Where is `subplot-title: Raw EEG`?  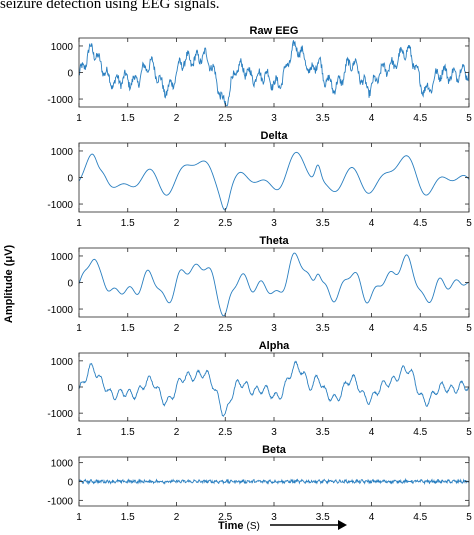 subplot-title: Raw EEG is located at coordinates (274, 31).